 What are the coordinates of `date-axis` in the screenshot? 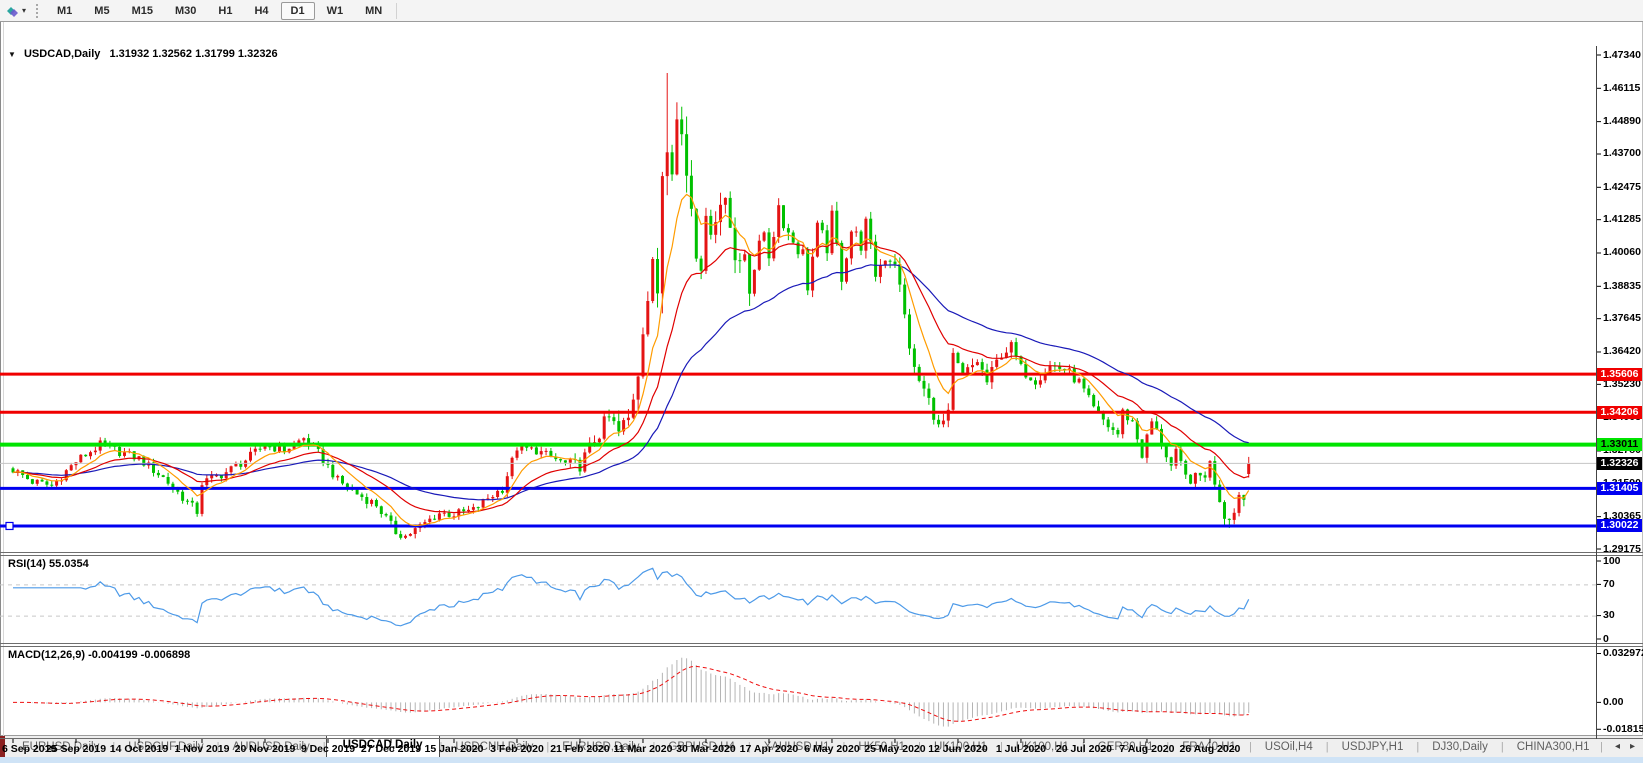 It's located at (798, 748).